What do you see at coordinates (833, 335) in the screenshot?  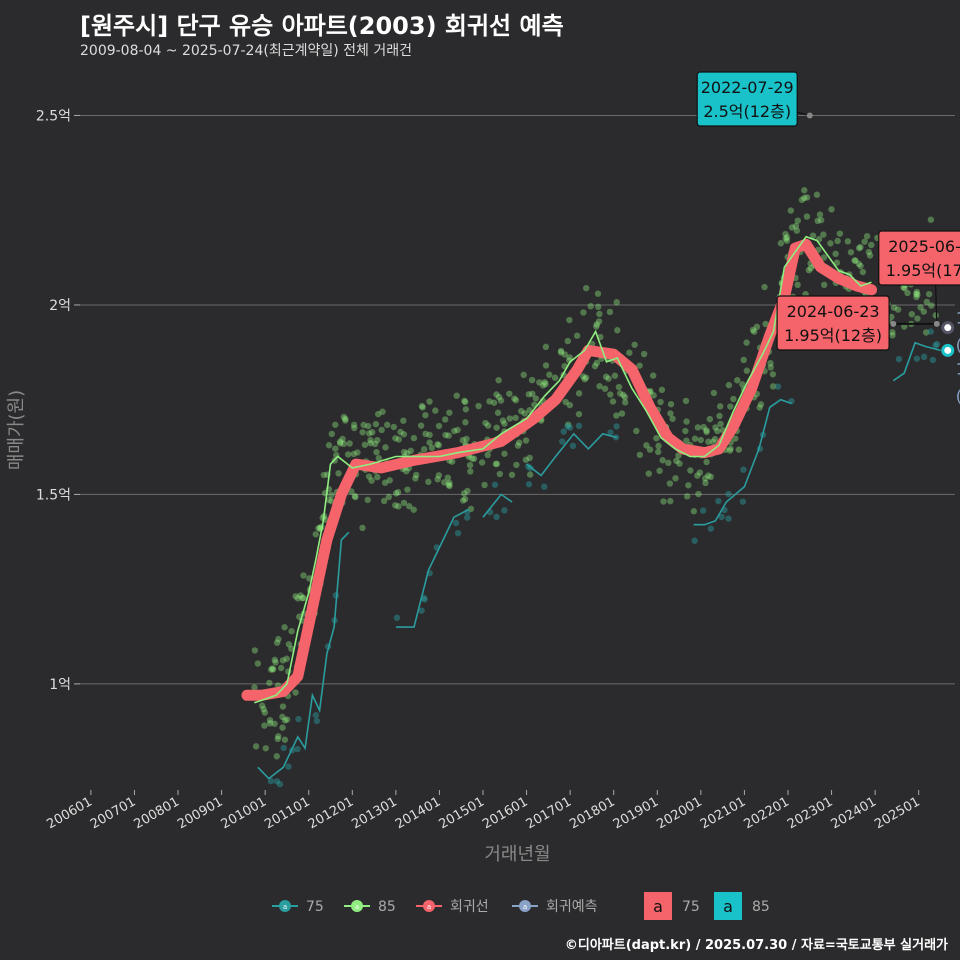 I see `annotation-price: 1.95억(12층)` at bounding box center [833, 335].